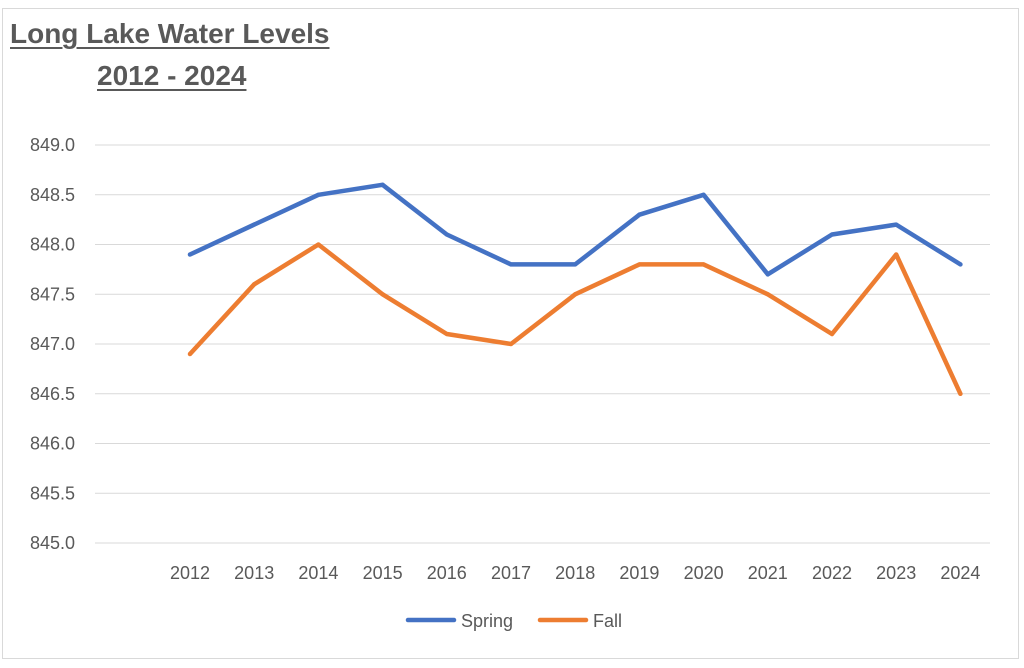  I want to click on y-tick-label: 846.5, so click(52, 394).